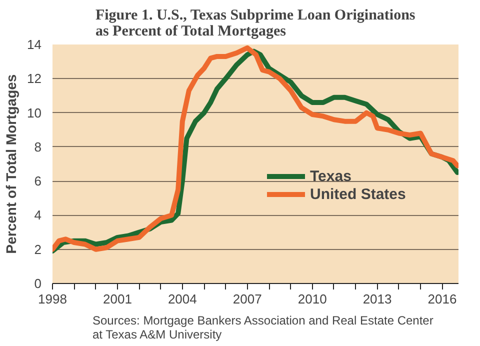 The image size is (480, 346). I want to click on x-tick-label: 2001, so click(117, 299).